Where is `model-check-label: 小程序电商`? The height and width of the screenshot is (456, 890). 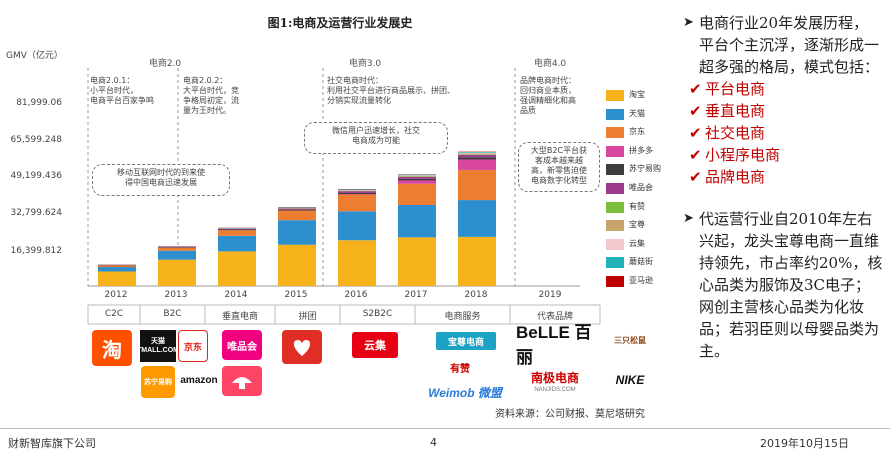
model-check-label: 小程序电商 is located at coordinates (743, 155).